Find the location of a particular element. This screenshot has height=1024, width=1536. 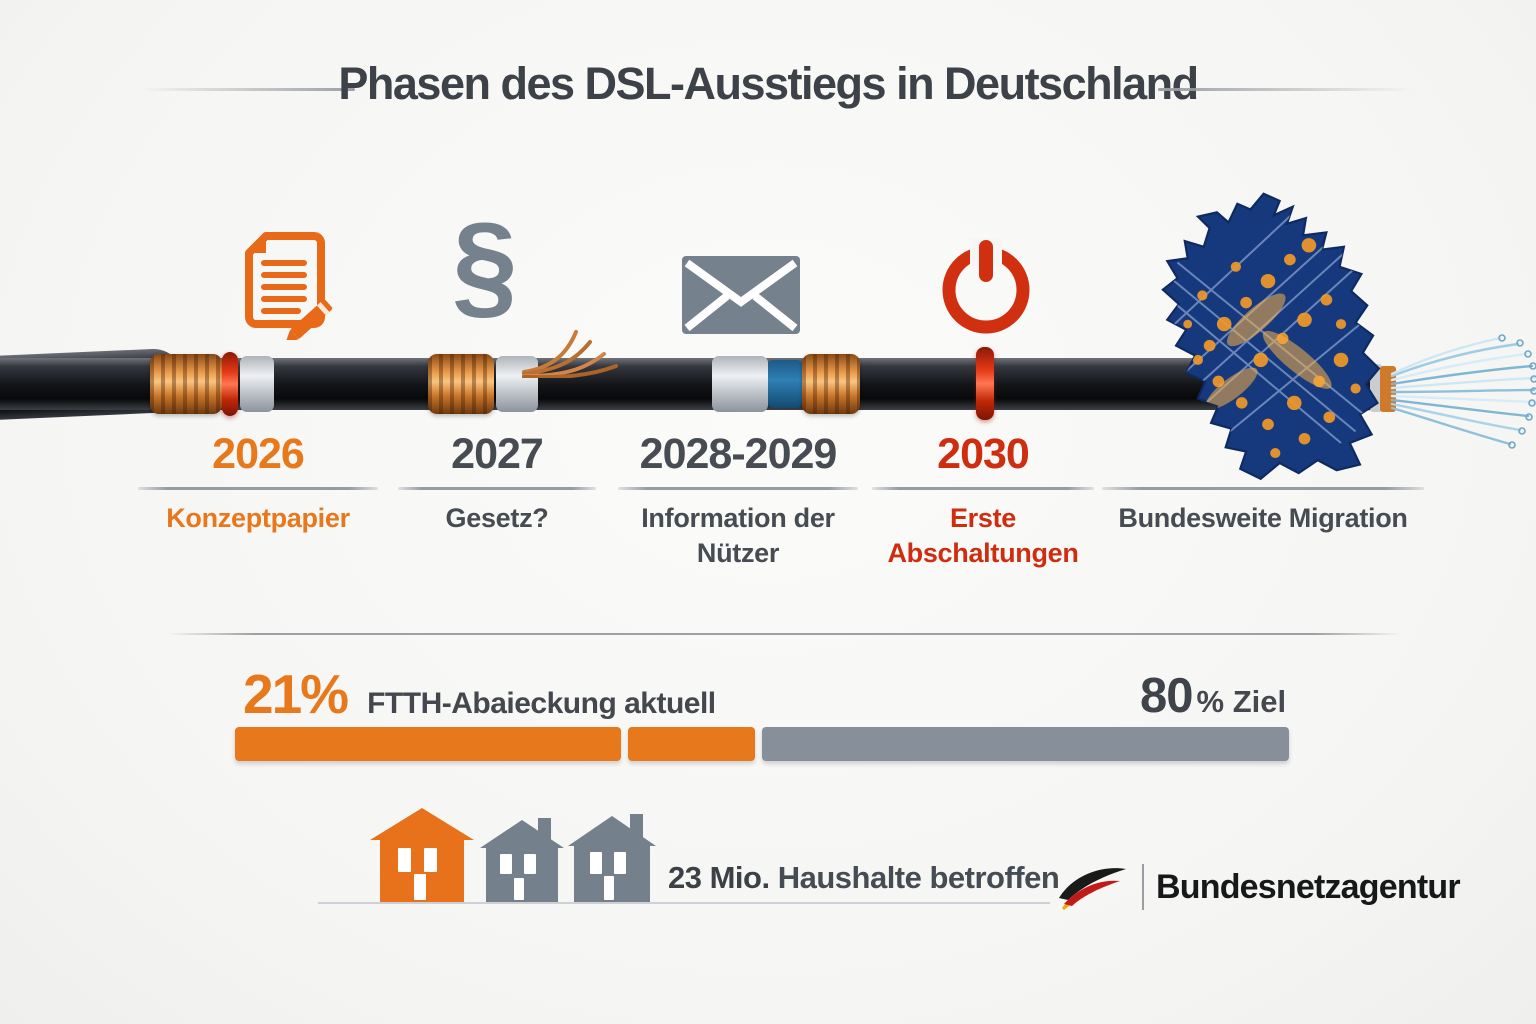

logo-text: Bundesnetzagentur is located at coordinates (1308, 886).